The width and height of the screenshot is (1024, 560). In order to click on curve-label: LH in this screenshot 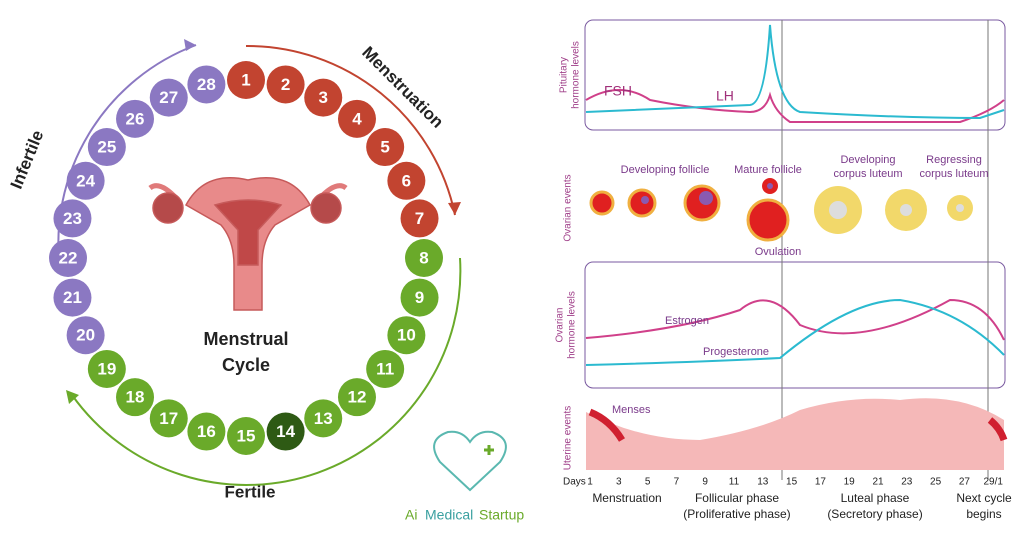, I will do `click(725, 96)`.